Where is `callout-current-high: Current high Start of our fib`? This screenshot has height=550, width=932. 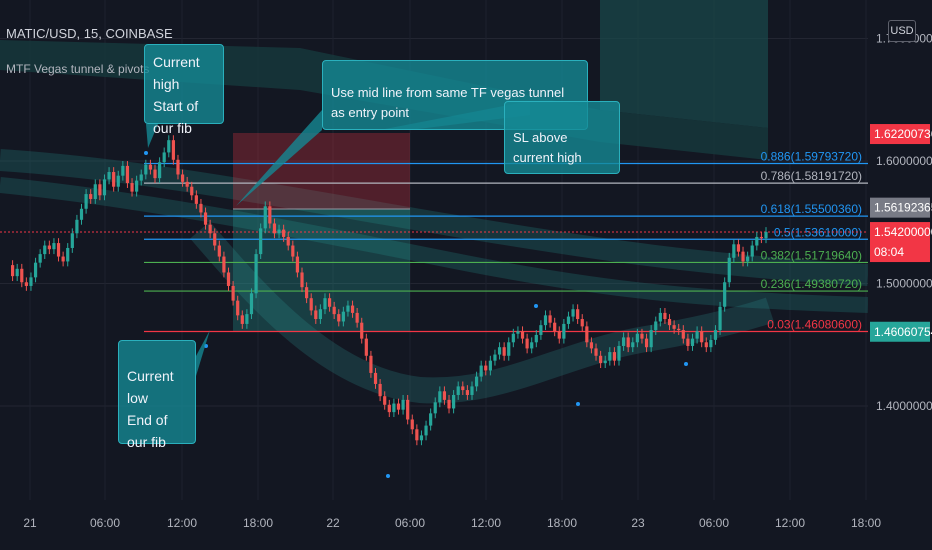 callout-current-high: Current high Start of our fib is located at coordinates (184, 90).